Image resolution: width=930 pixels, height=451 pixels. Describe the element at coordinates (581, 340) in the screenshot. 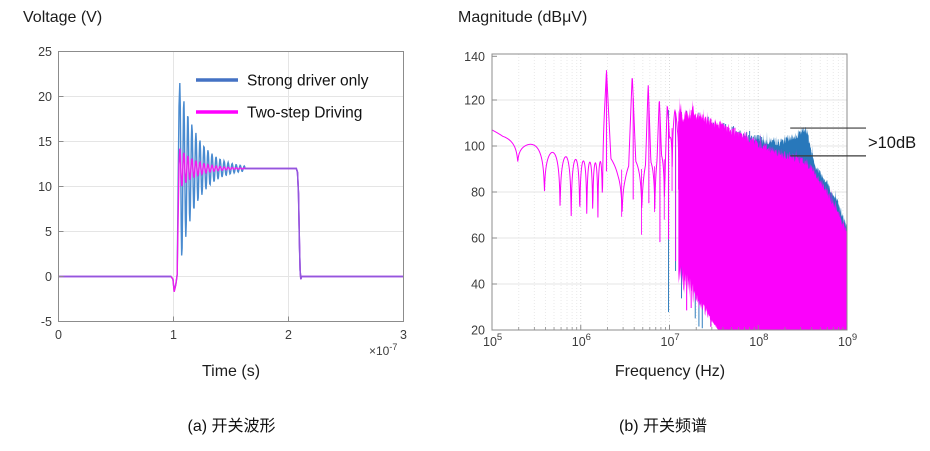

I see `svg-text: 106` at that location.